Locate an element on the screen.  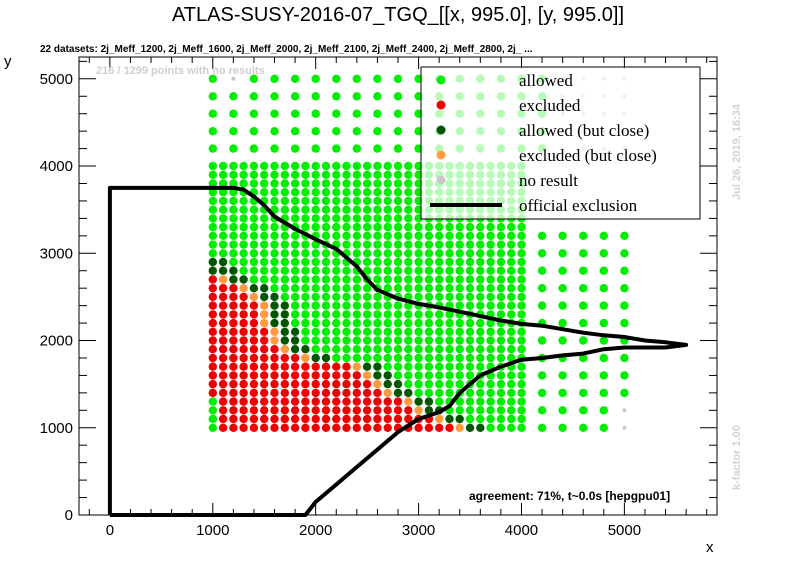
point-no_result is located at coordinates (624, 427).